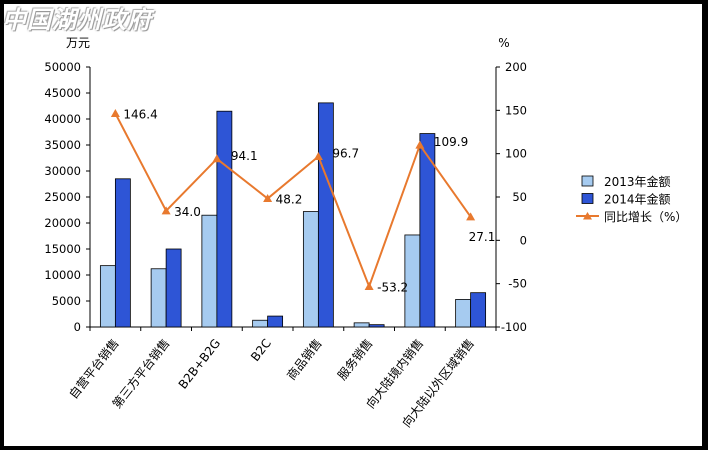 The height and width of the screenshot is (450, 708). Describe the element at coordinates (637, 199) in the screenshot. I see `legend-label: 2014年金额` at that location.